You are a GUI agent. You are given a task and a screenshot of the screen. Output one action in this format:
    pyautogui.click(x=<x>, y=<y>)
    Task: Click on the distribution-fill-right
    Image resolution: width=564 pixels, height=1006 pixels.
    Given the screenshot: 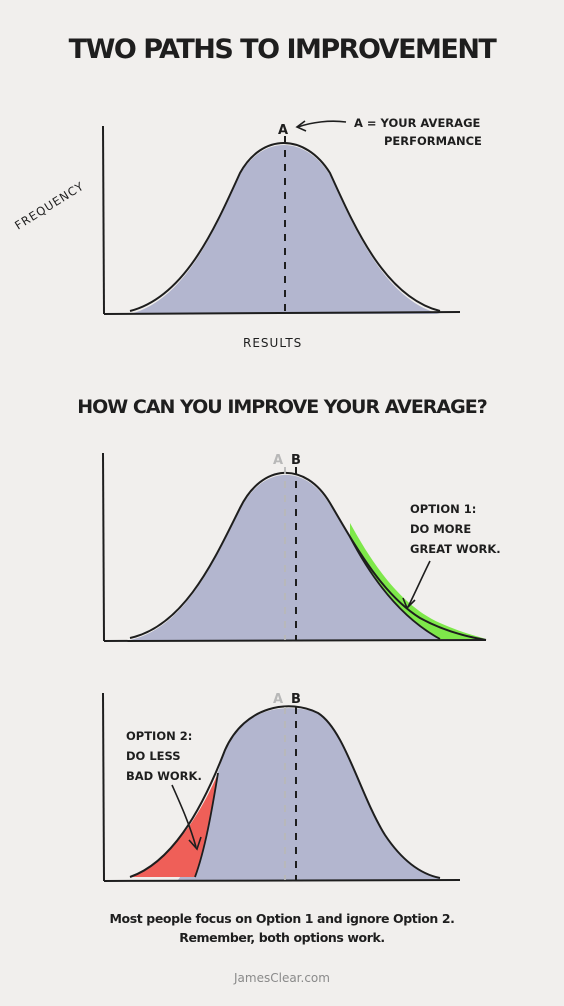 What is the action you would take?
    pyautogui.click(x=395, y=587)
    